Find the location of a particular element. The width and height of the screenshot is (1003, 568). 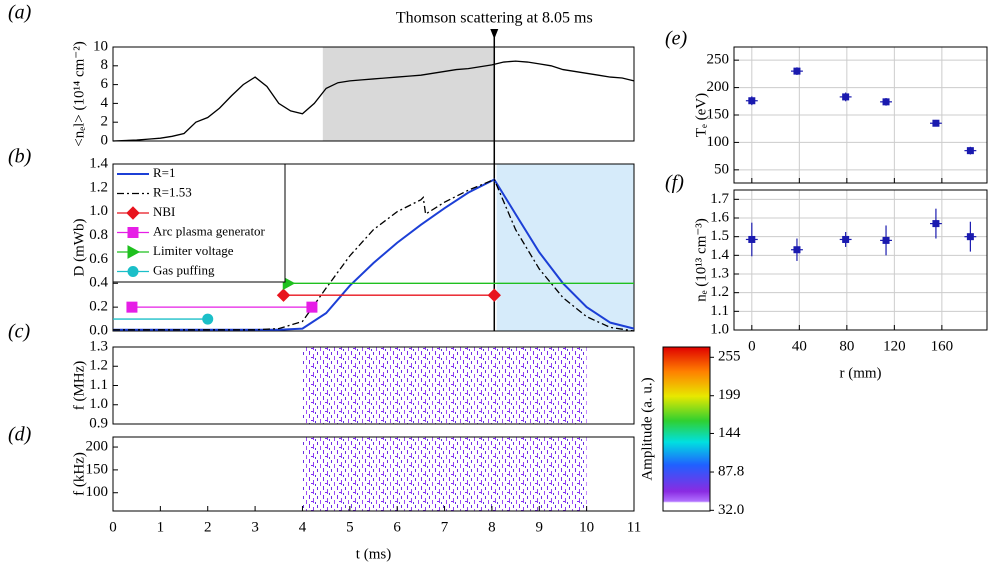

legend-label: NBI is located at coordinates (164, 211).